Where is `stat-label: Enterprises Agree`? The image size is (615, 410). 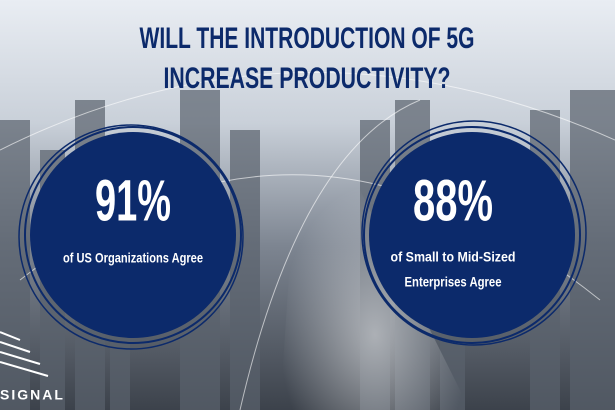 stat-label: Enterprises Agree is located at coordinates (453, 282).